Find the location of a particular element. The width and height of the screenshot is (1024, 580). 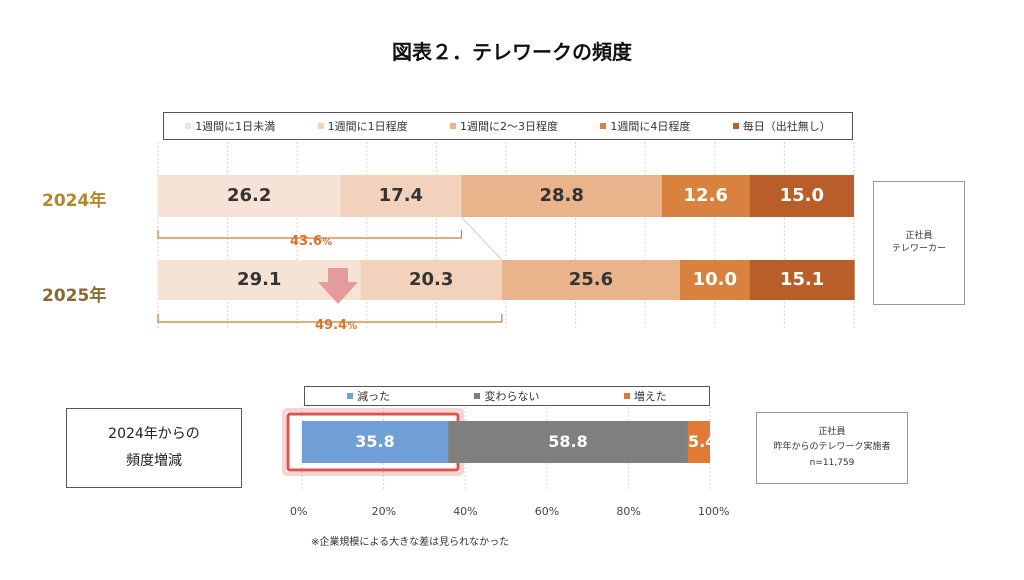

legend-label-increased: 増えた is located at coordinates (650, 396).